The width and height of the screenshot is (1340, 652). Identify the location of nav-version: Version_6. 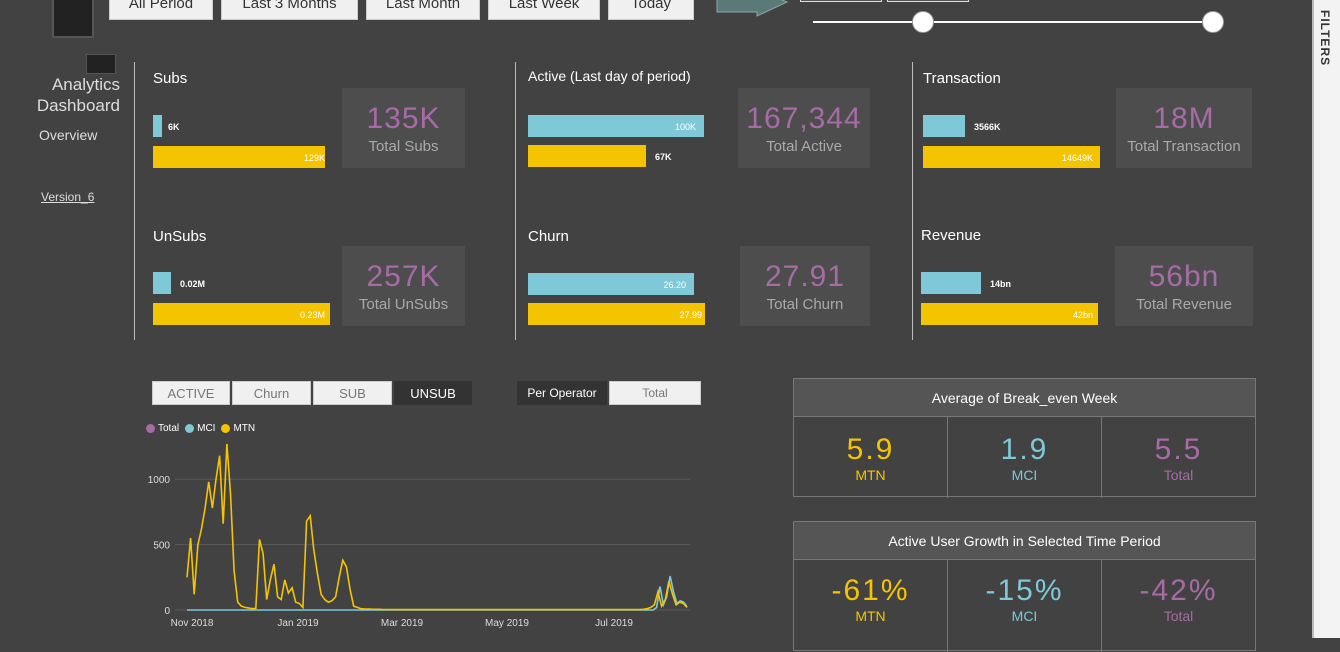
(68, 197).